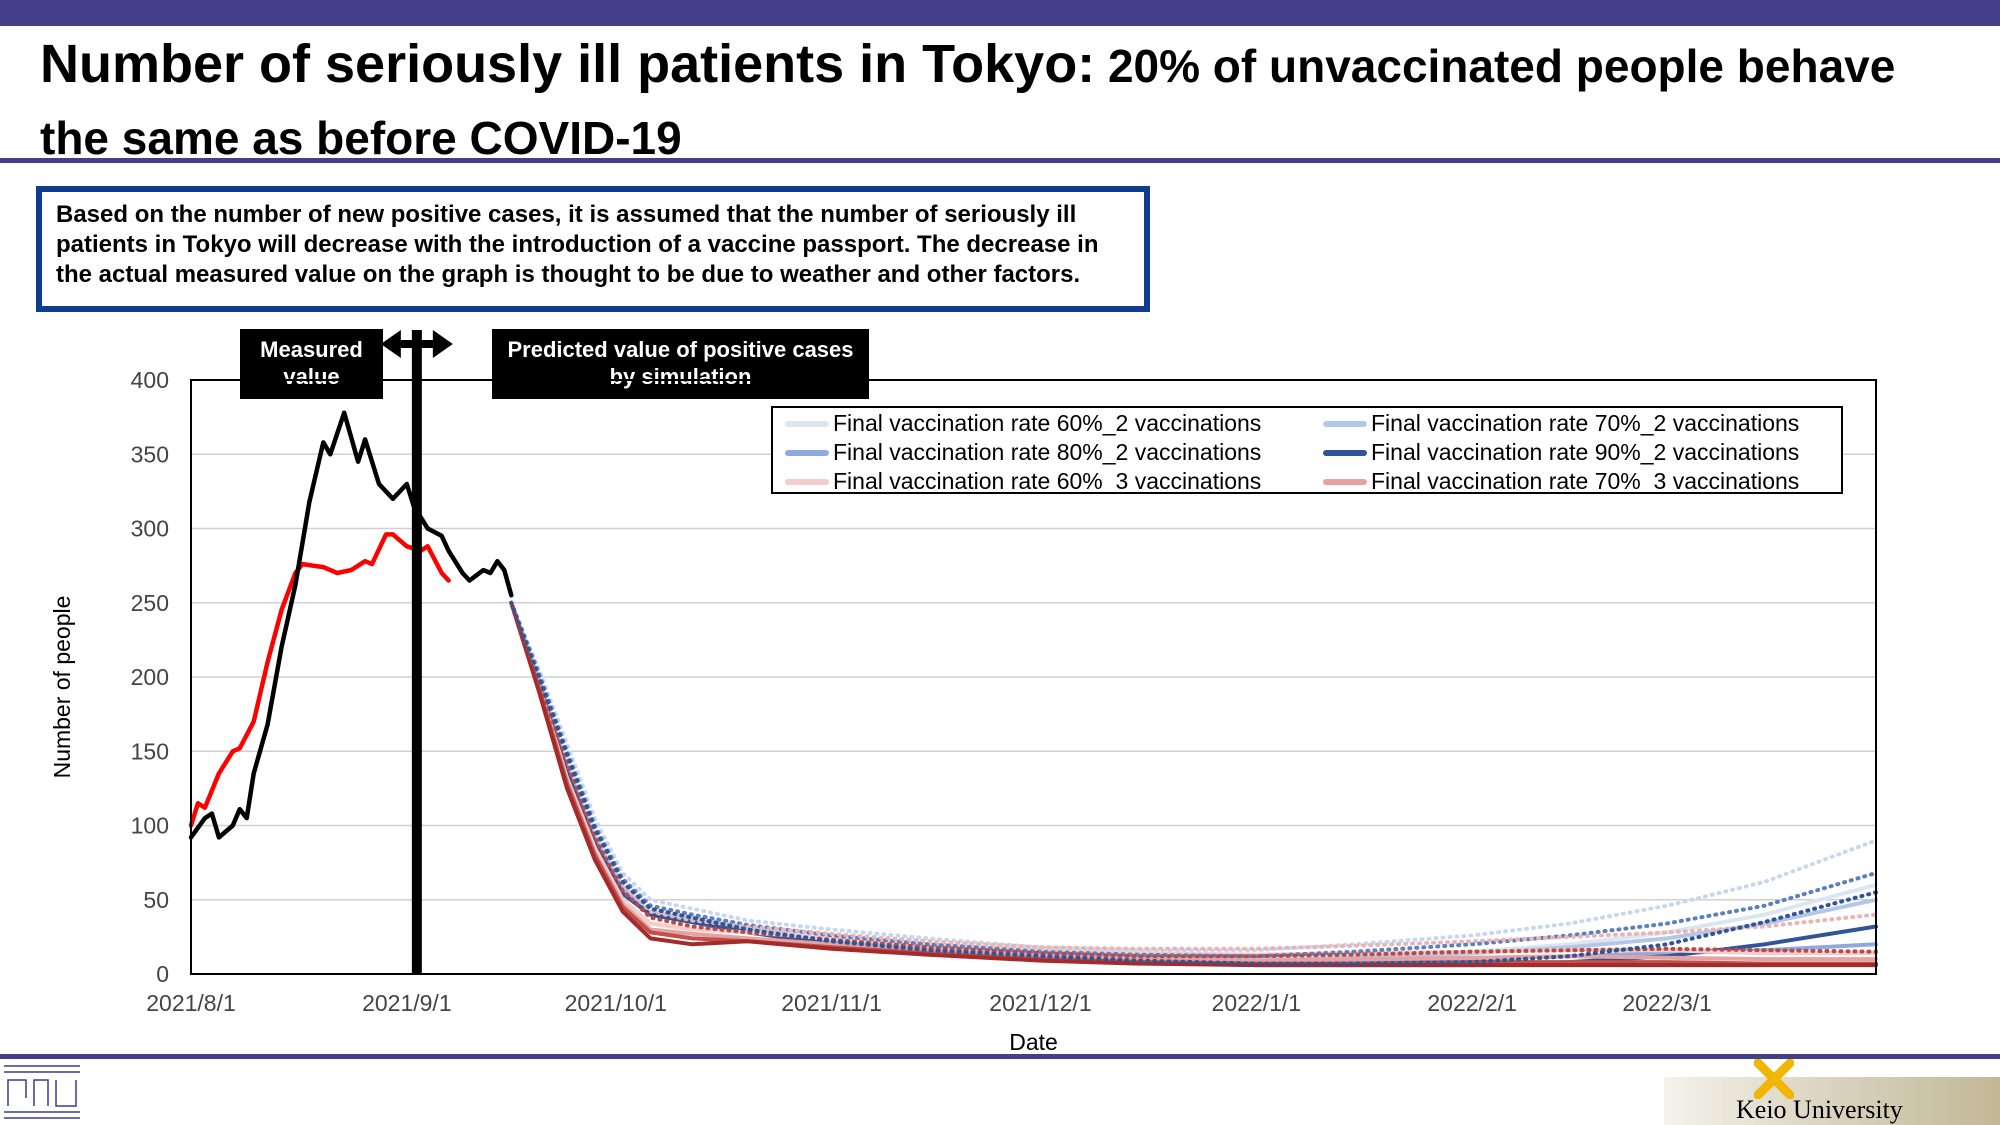 The width and height of the screenshot is (2000, 1125). I want to click on x-tick-label: 2022/2/1, so click(1472, 1003).